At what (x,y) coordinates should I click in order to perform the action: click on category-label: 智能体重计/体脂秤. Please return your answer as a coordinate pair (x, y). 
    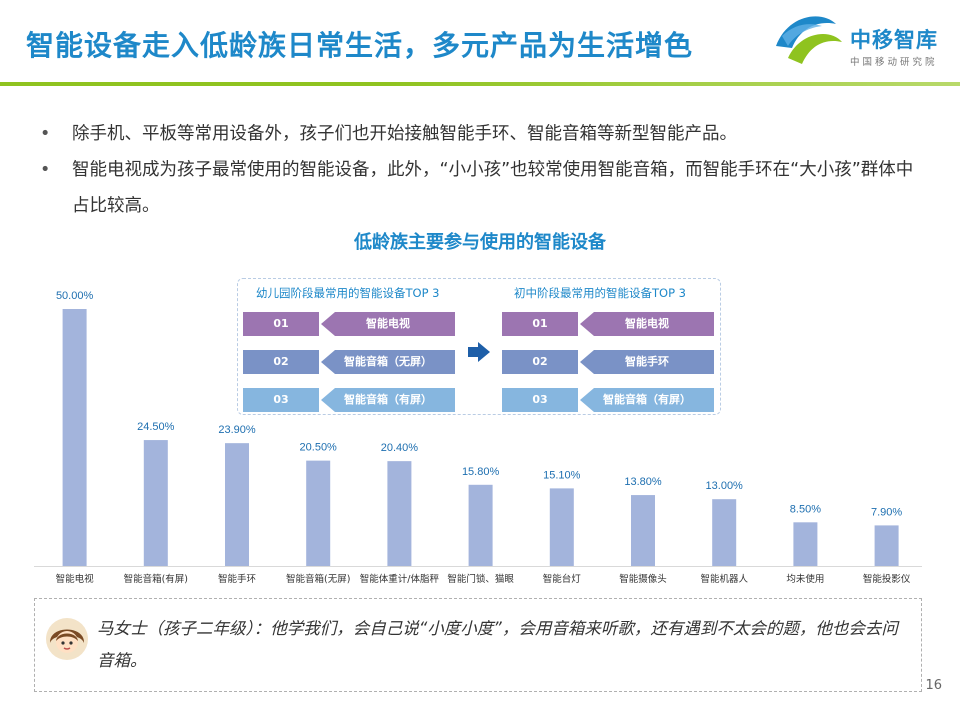
    Looking at the image, I should click on (400, 579).